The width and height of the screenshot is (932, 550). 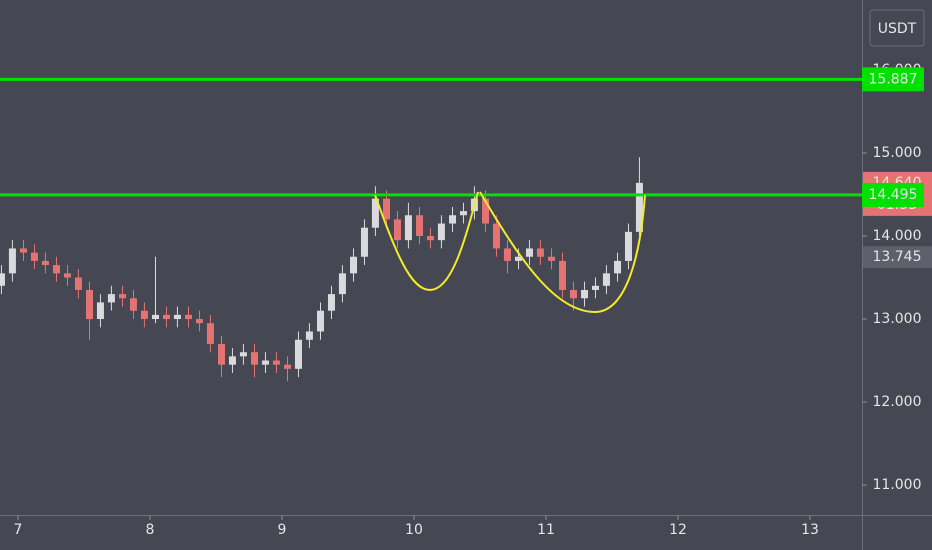 I want to click on currency-label: USDT, so click(x=897, y=29).